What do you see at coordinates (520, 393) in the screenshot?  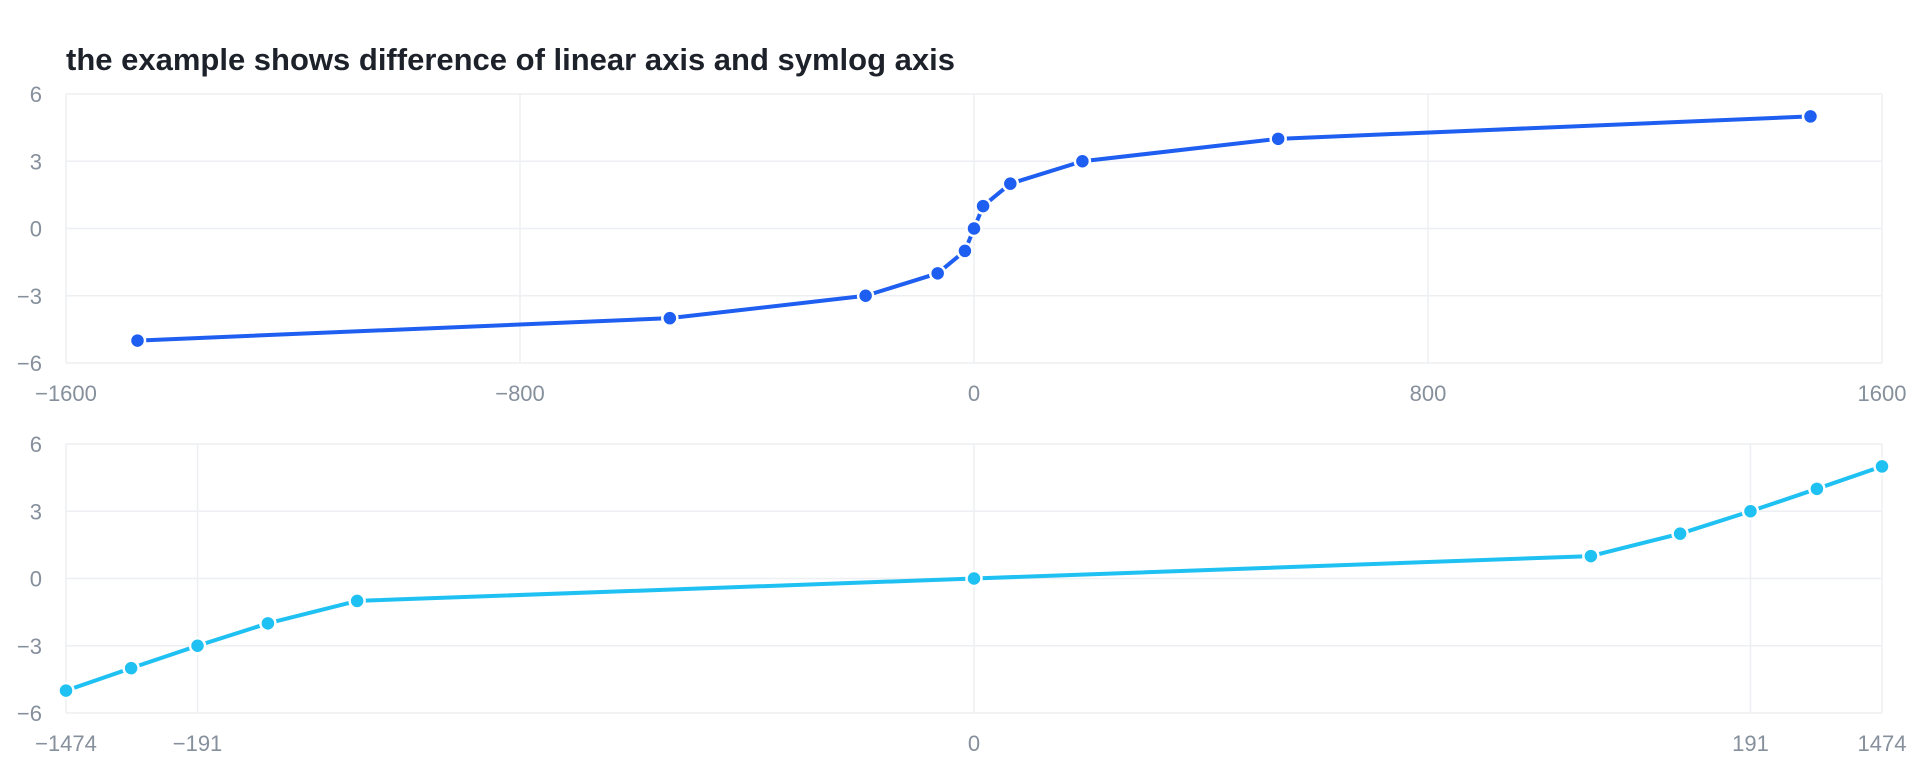 I see `x-tick-label: −800` at bounding box center [520, 393].